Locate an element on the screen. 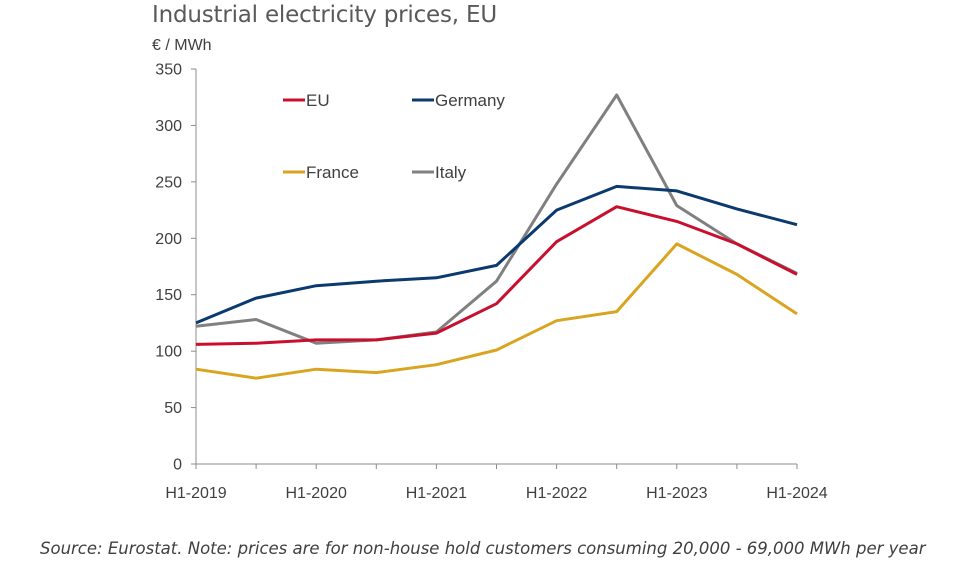  y-tick-label: 50 is located at coordinates (173, 408).